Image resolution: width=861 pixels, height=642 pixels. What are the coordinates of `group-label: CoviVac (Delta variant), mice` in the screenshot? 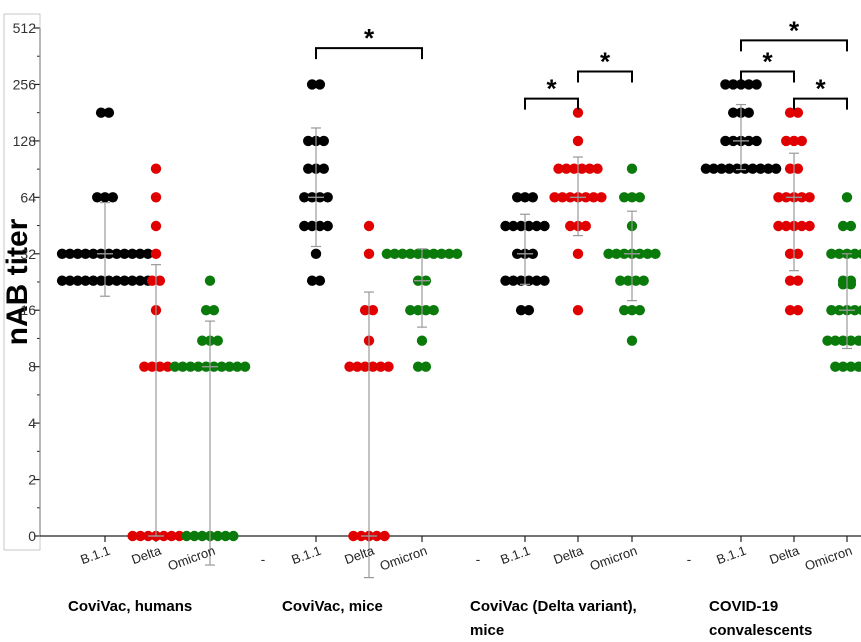 It's located at (553, 618).